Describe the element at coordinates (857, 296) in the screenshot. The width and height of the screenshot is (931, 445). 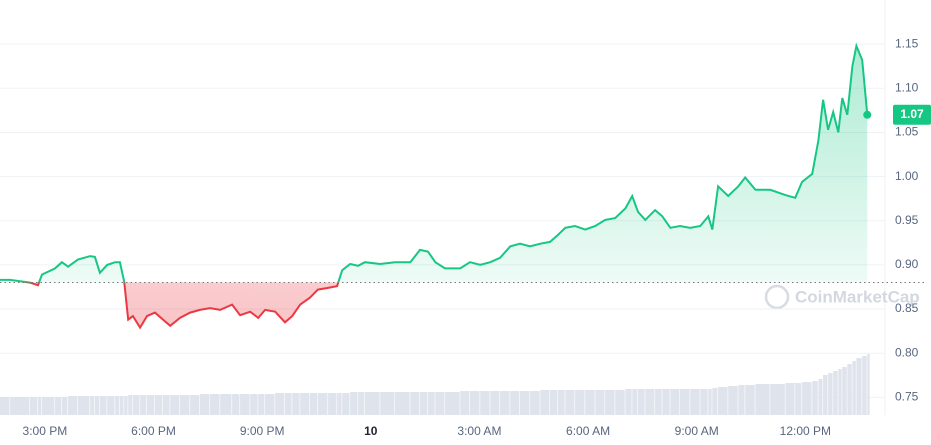
I see `watermark-text: CoinMarketCap` at that location.